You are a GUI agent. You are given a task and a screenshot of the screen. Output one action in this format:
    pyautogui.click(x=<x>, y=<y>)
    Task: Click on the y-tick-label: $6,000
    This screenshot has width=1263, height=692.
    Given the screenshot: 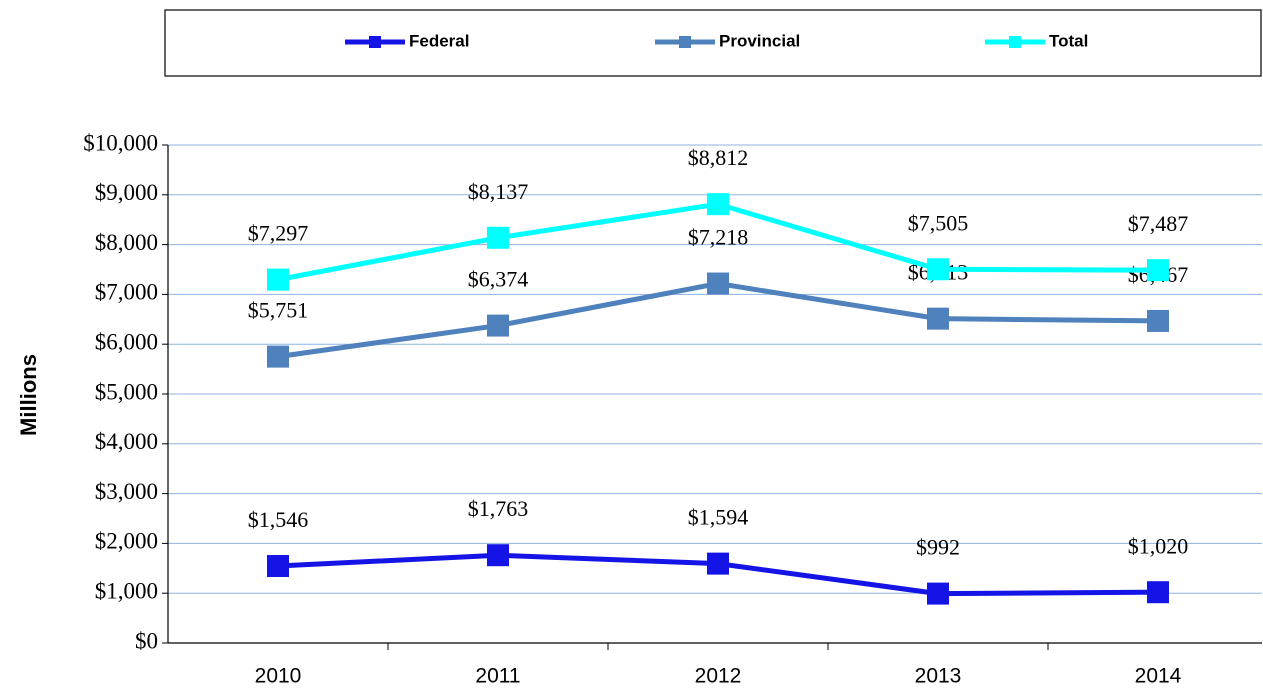 What is the action you would take?
    pyautogui.click(x=126, y=341)
    